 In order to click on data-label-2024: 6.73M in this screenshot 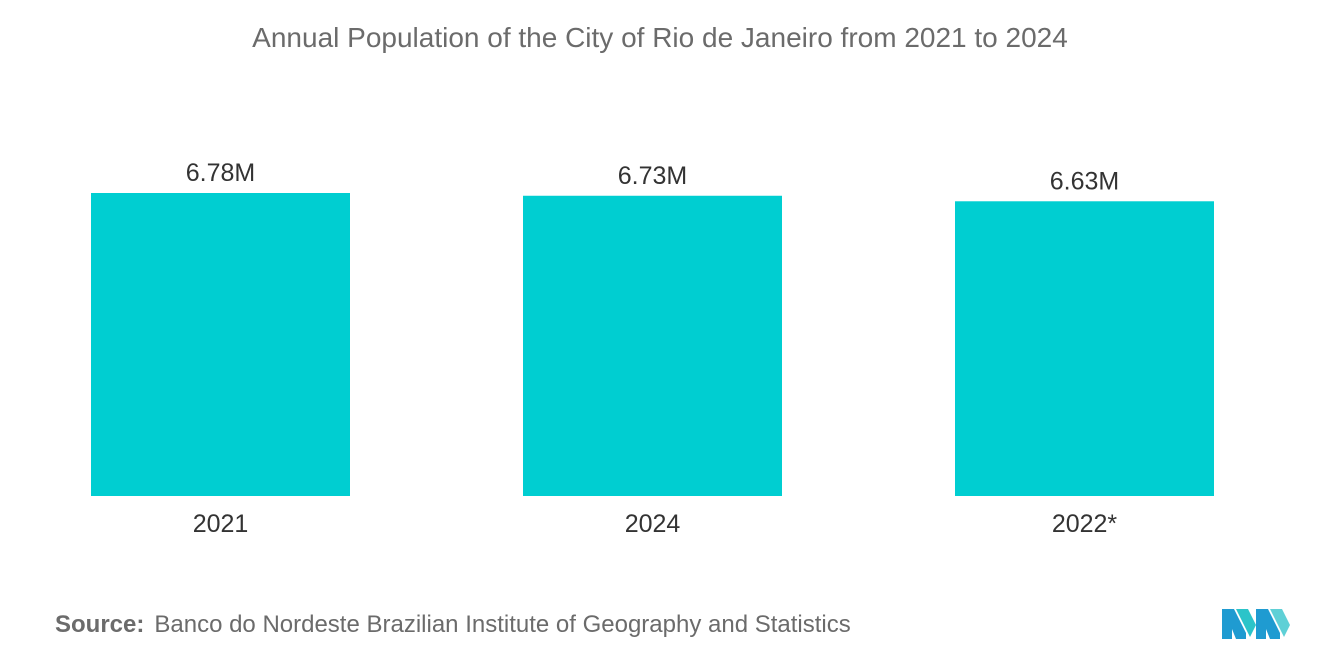, I will do `click(652, 176)`.